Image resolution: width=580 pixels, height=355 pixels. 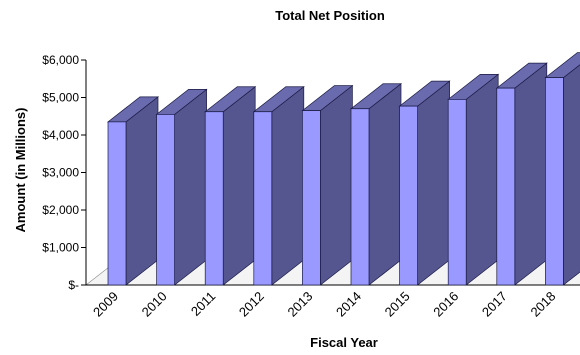 I want to click on y-tick-label: $4,000, so click(x=60, y=135).